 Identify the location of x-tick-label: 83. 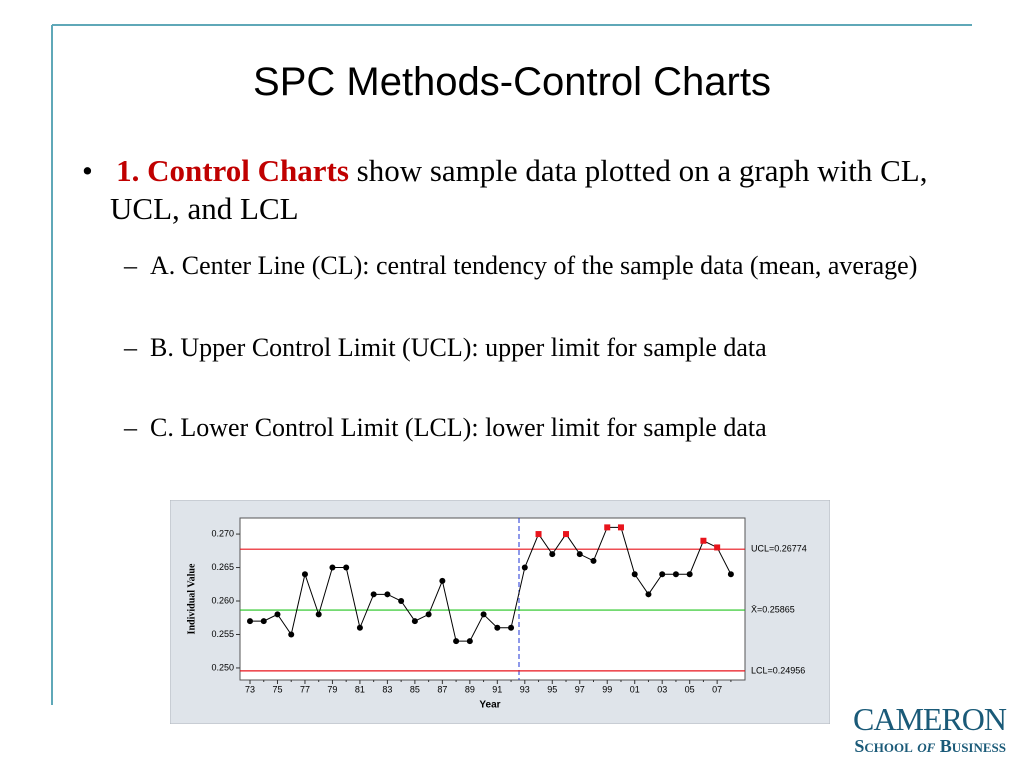
(387, 689).